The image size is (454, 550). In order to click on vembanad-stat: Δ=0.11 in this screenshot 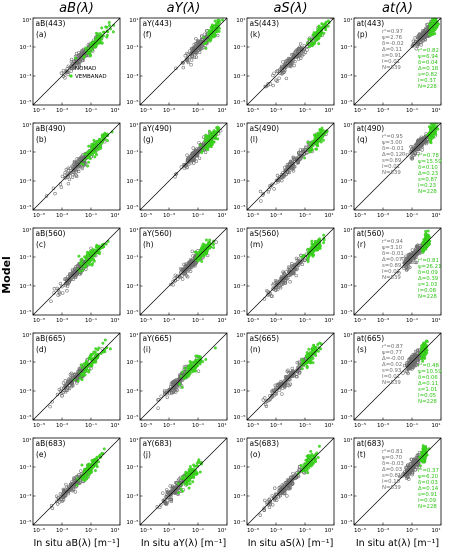, I will do `click(428, 384)`.